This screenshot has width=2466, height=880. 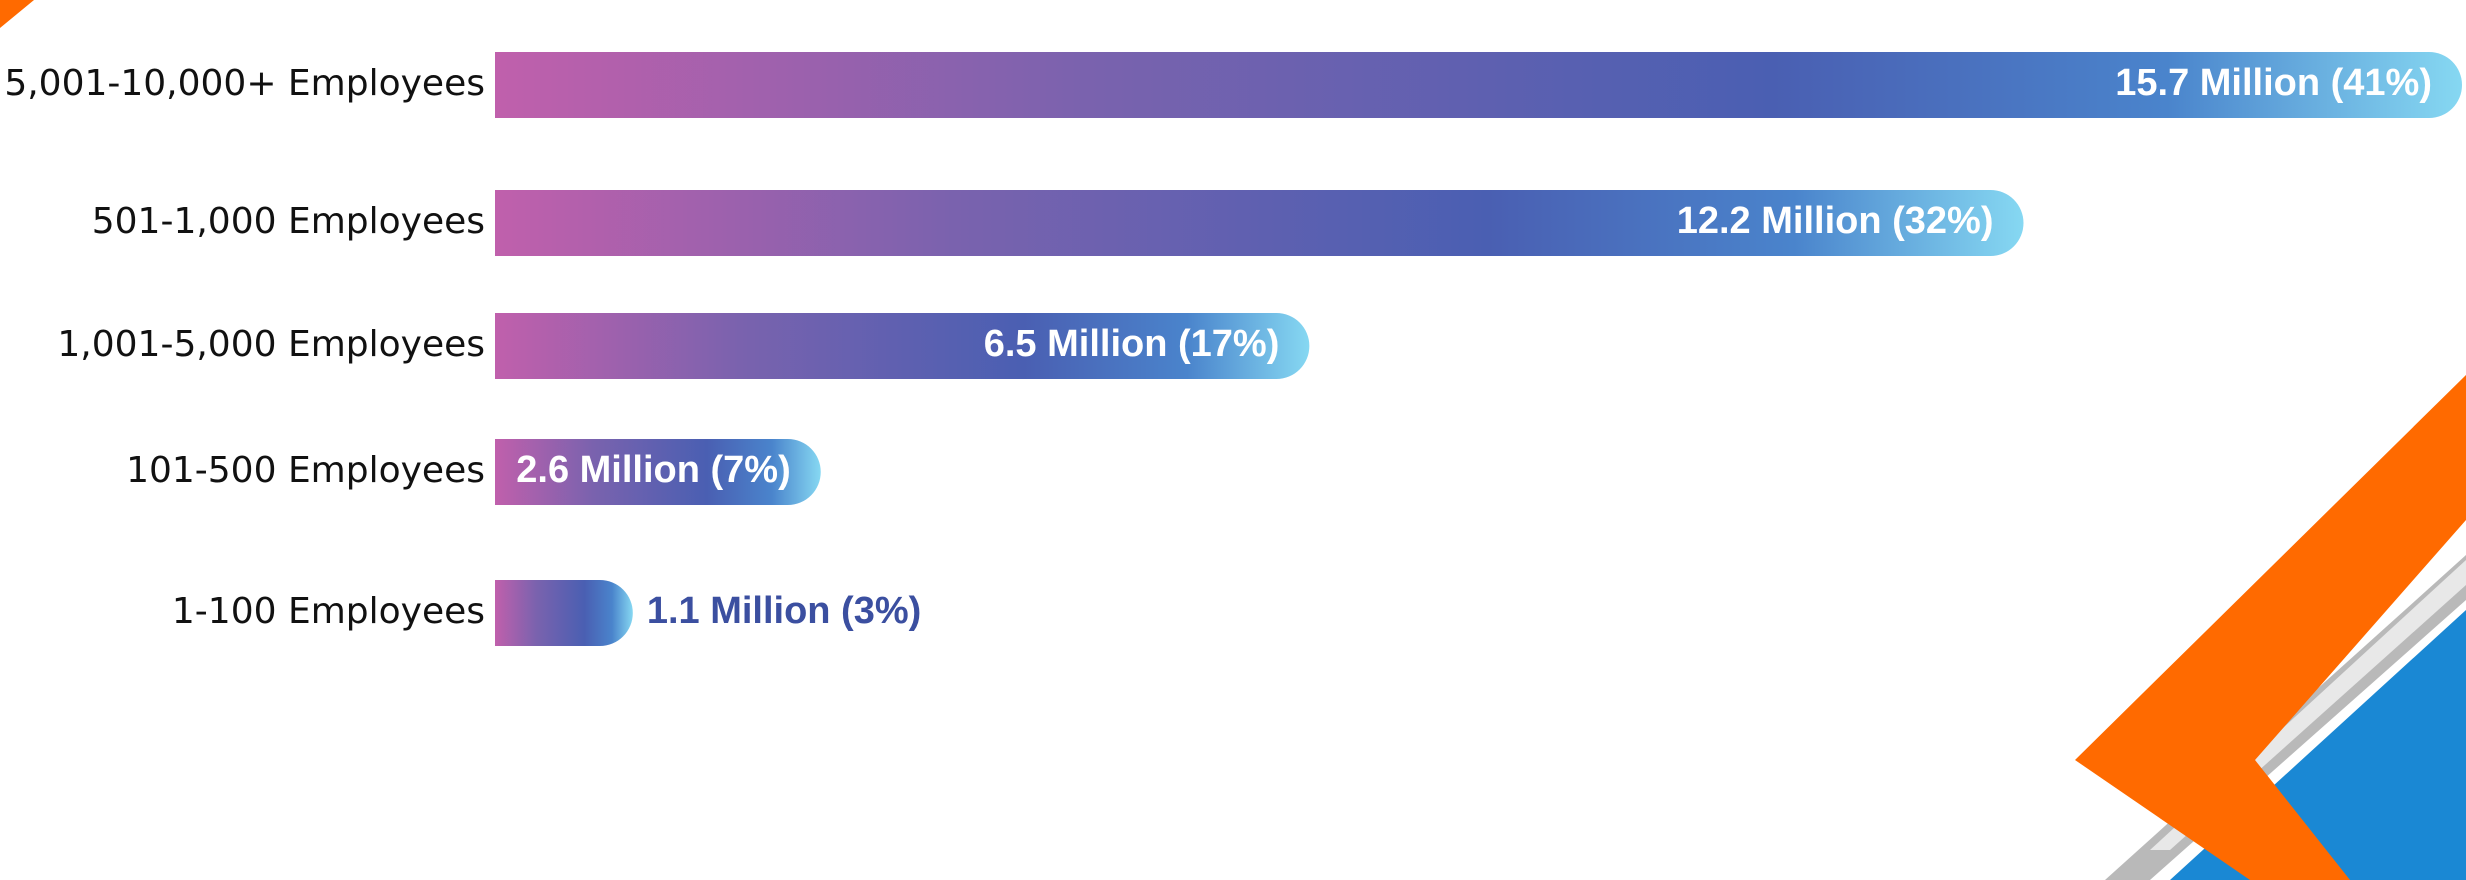 What do you see at coordinates (271, 344) in the screenshot?
I see `category-label: 1,001-5,000 Employees` at bounding box center [271, 344].